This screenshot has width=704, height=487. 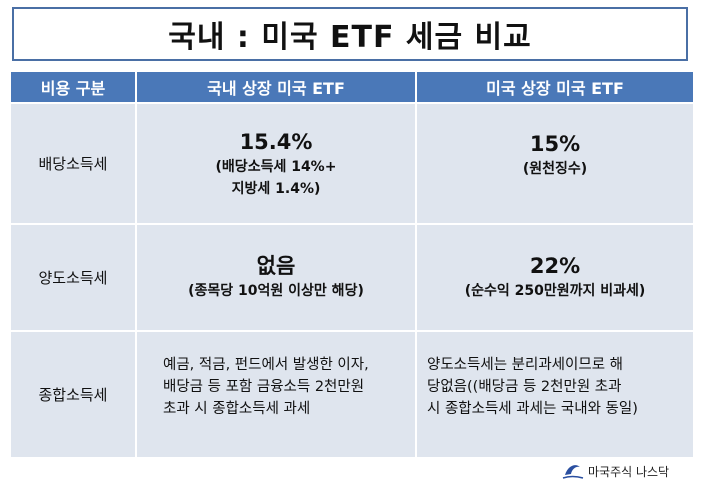 I want to click on header-domestic: 국내 상장 미국 ETF, so click(x=276, y=87).